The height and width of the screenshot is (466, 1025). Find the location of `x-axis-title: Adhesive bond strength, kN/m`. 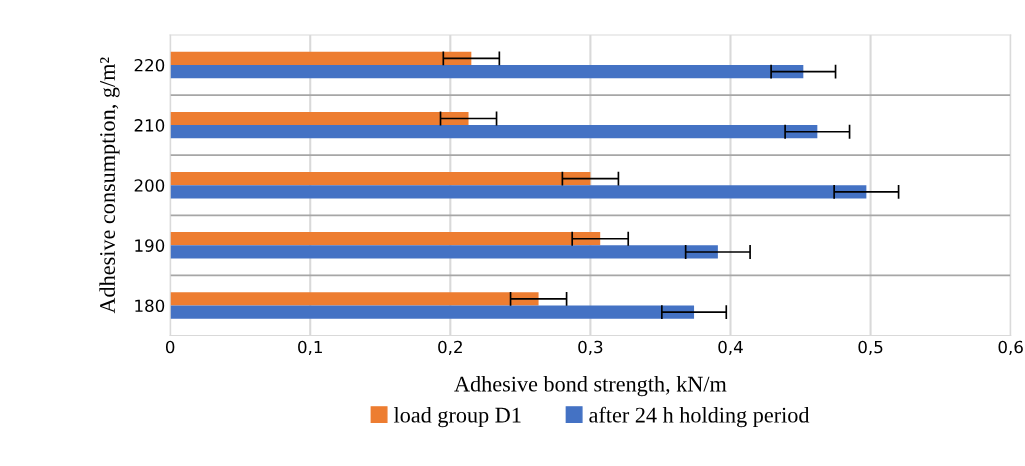

x-axis-title: Adhesive bond strength, kN/m is located at coordinates (590, 386).